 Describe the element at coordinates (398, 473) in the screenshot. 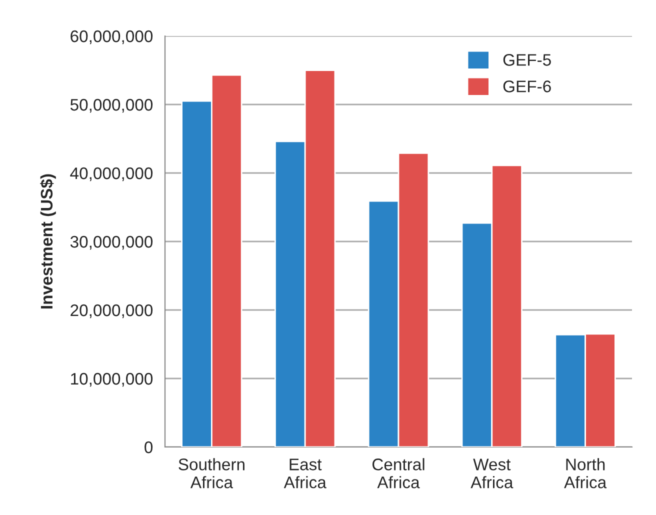

I see `x-tick-label: Central Africa` at that location.